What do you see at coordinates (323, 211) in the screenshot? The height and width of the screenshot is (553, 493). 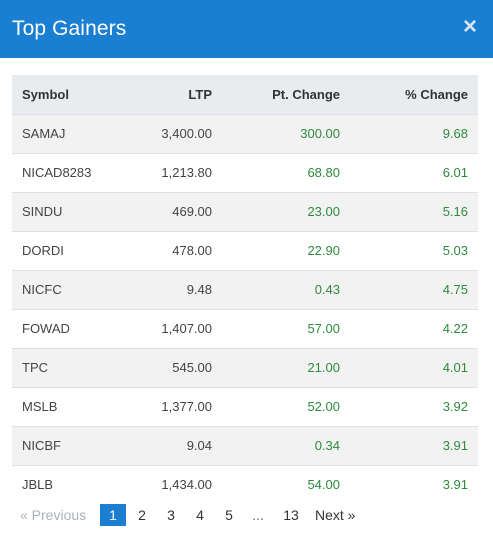 I see `cell-pt-change: 23.00` at bounding box center [323, 211].